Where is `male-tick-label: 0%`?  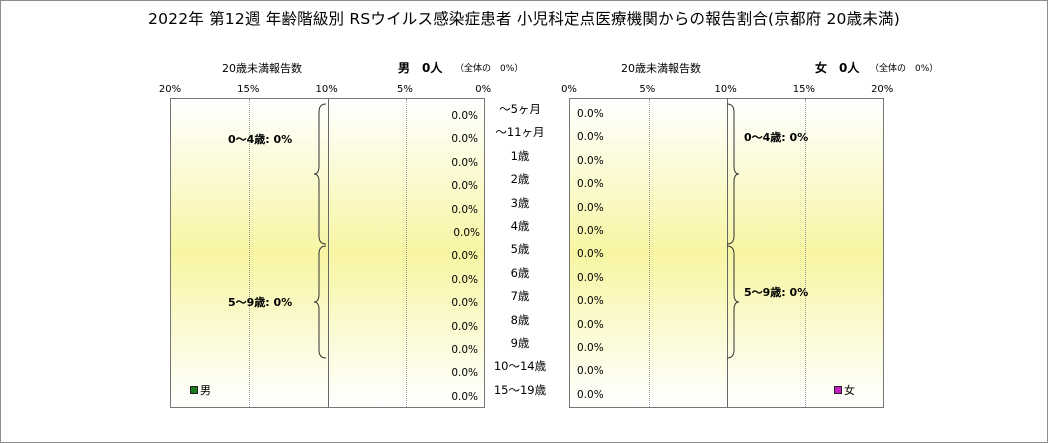 male-tick-label: 0% is located at coordinates (483, 89).